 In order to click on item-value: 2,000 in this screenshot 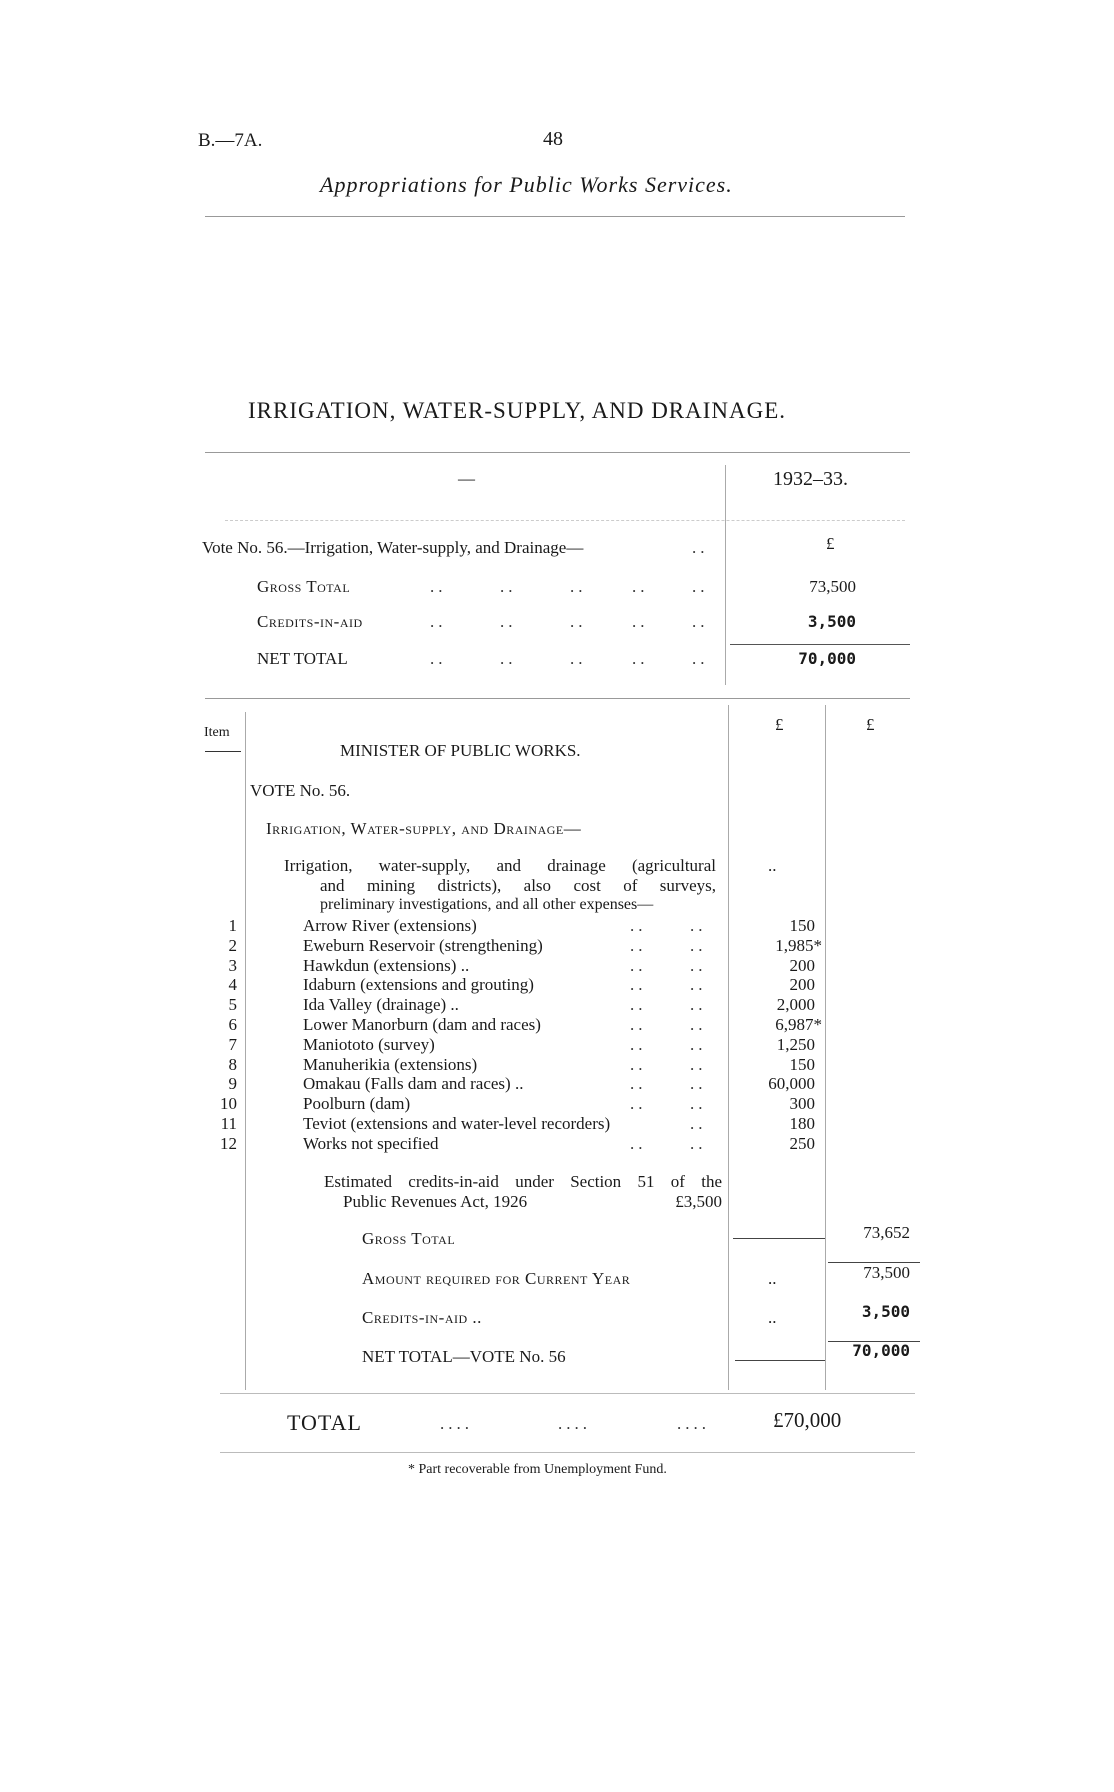, I will do `click(795, 1005)`.